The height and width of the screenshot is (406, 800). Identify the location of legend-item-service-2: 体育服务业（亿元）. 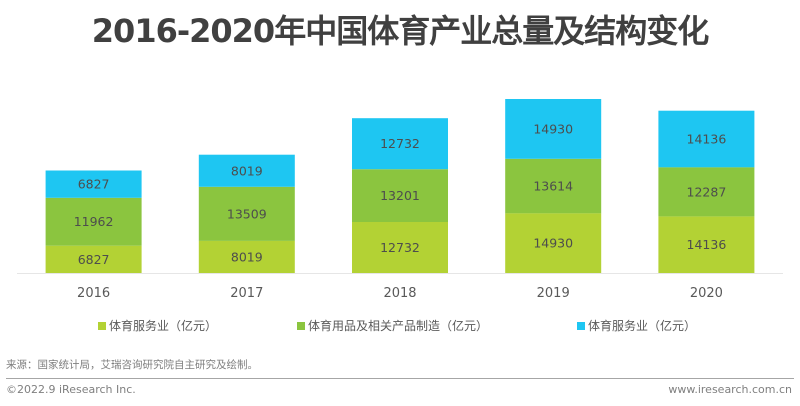
(636, 325).